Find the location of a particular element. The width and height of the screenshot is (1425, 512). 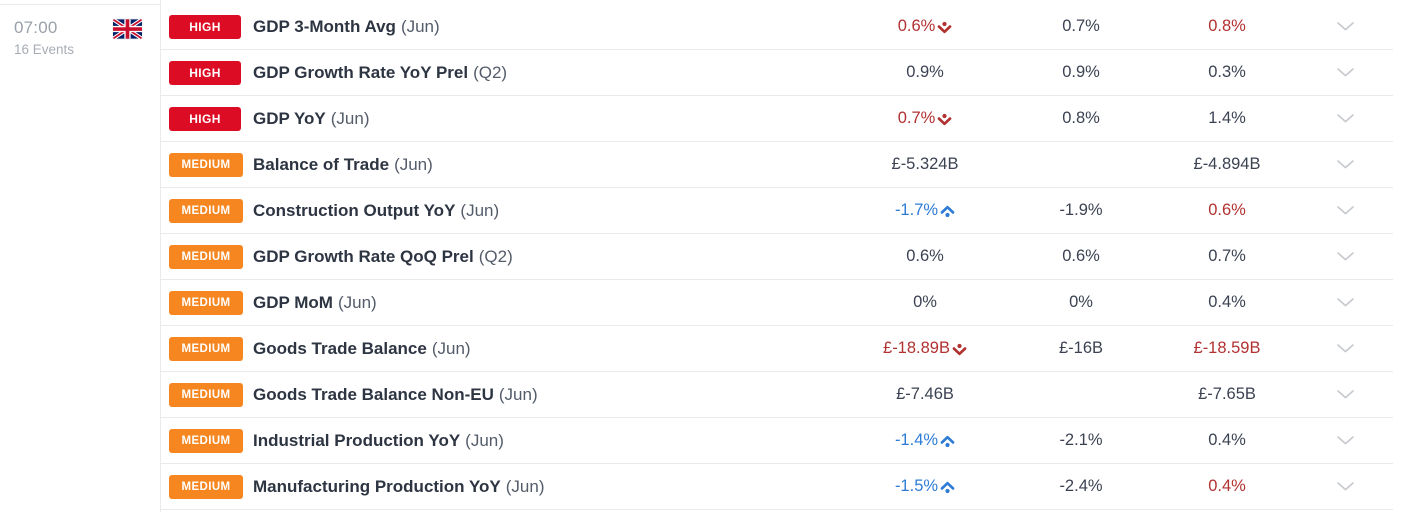

actual-value: 0.6% is located at coordinates (925, 256).